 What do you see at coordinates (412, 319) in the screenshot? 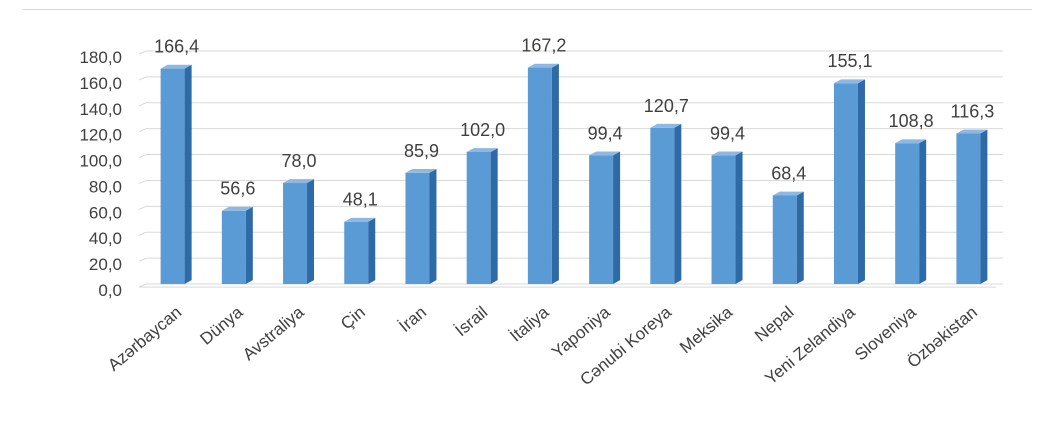
I see `x-tick-label: İran` at bounding box center [412, 319].